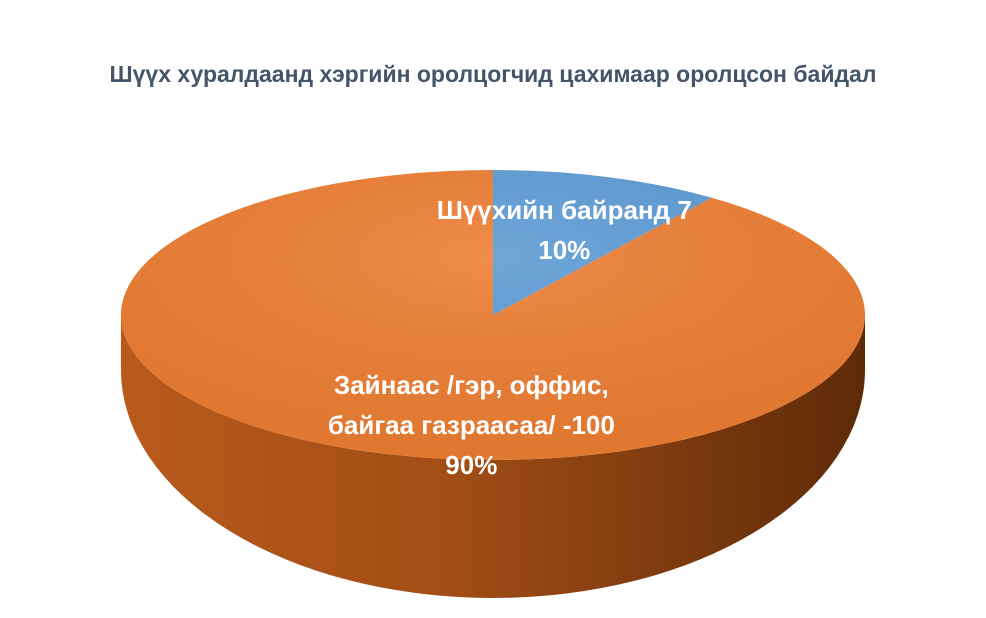 The height and width of the screenshot is (618, 986). What do you see at coordinates (564, 230) in the screenshot?
I see `slice-label: Шүүхийн байранд 7 10%` at bounding box center [564, 230].